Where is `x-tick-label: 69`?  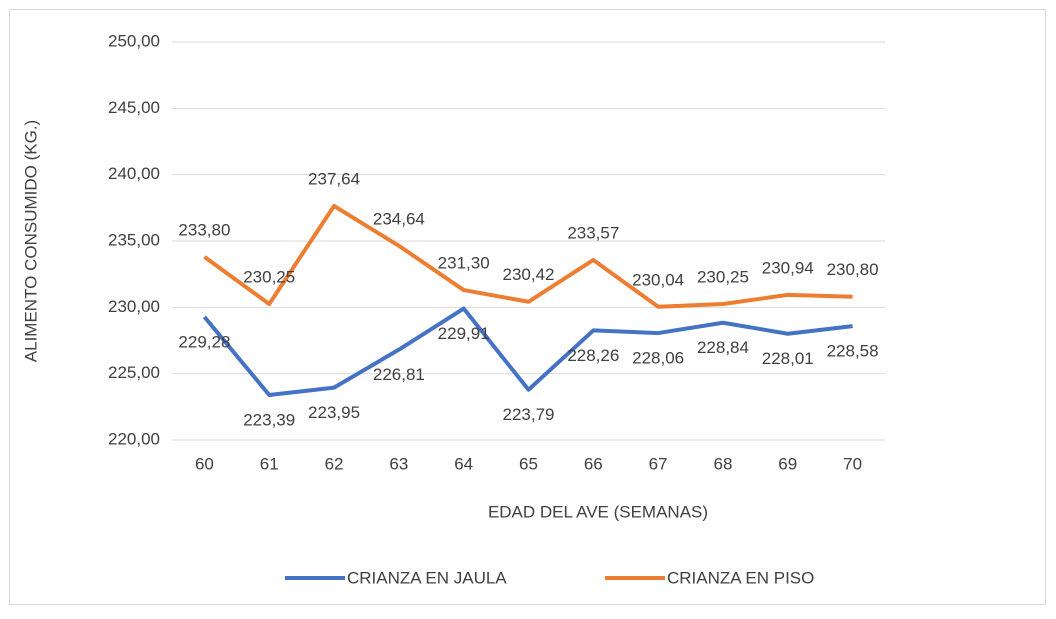
x-tick-label: 69 is located at coordinates (787, 463).